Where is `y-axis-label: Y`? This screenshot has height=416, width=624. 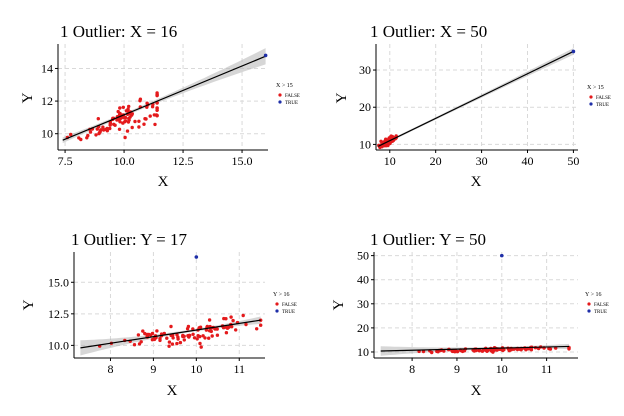 y-axis-label: Y is located at coordinates (342, 97).